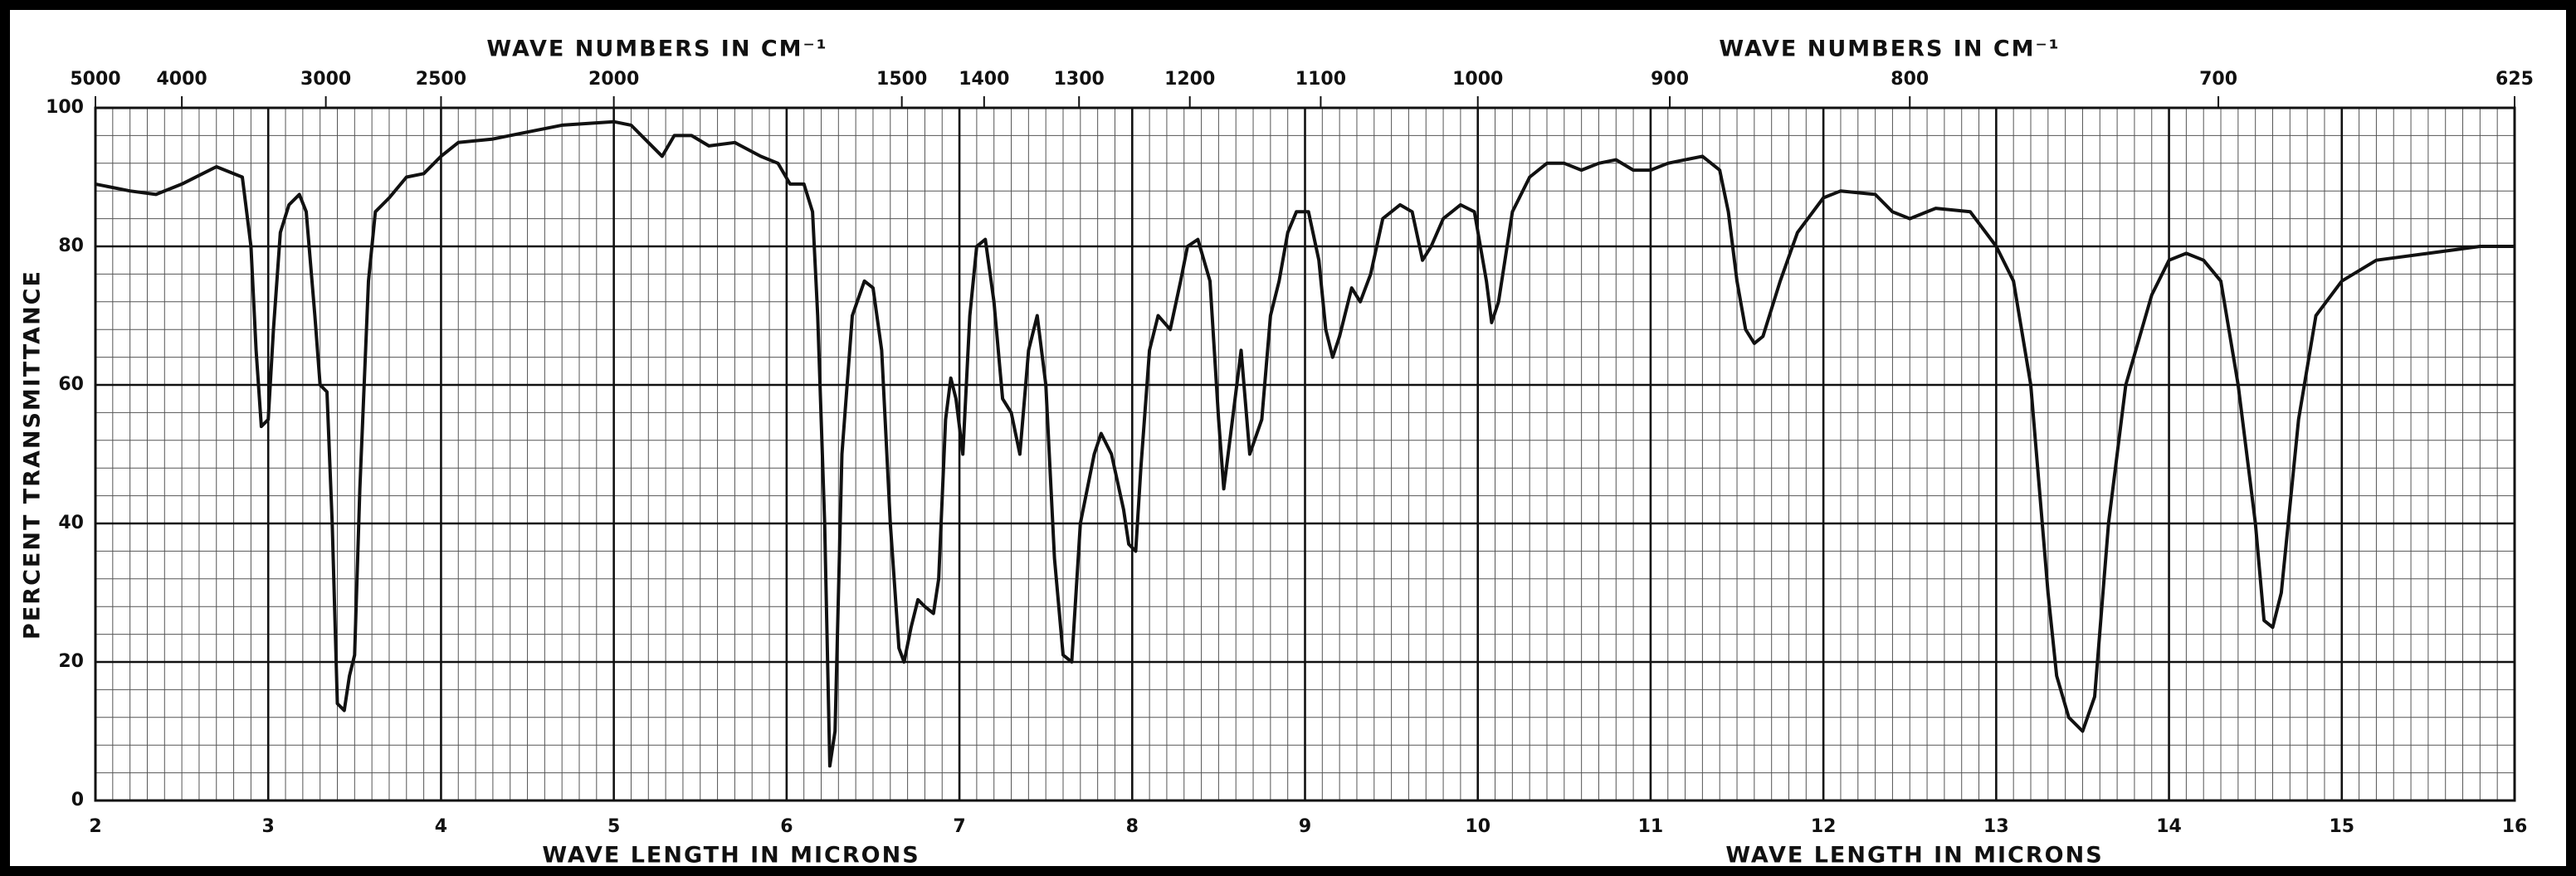  What do you see at coordinates (71, 523) in the screenshot?
I see `y-tick-label: 40` at bounding box center [71, 523].